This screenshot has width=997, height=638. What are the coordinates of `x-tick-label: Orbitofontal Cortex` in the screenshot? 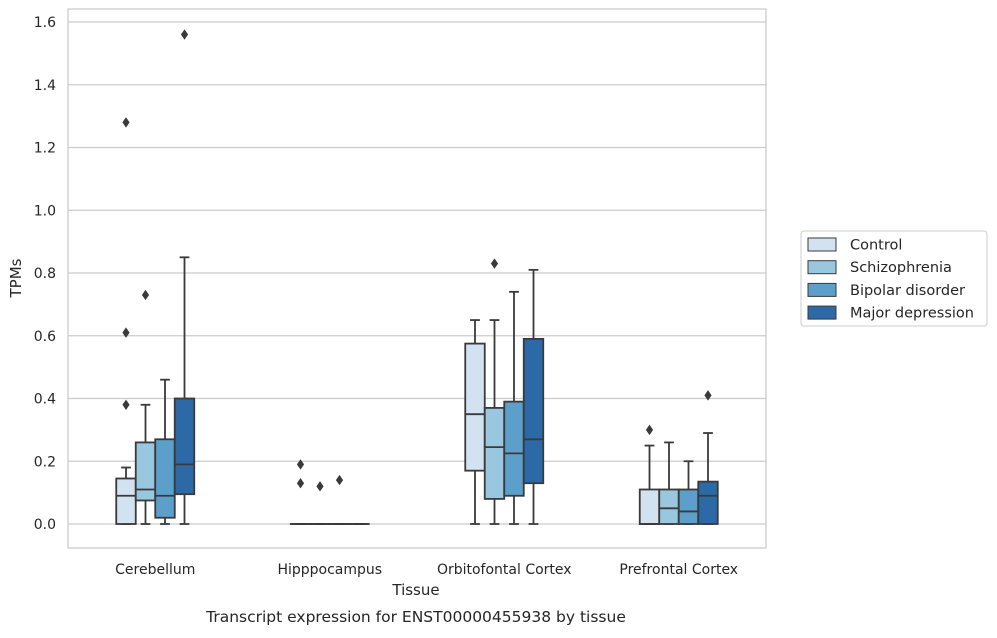 It's located at (504, 570).